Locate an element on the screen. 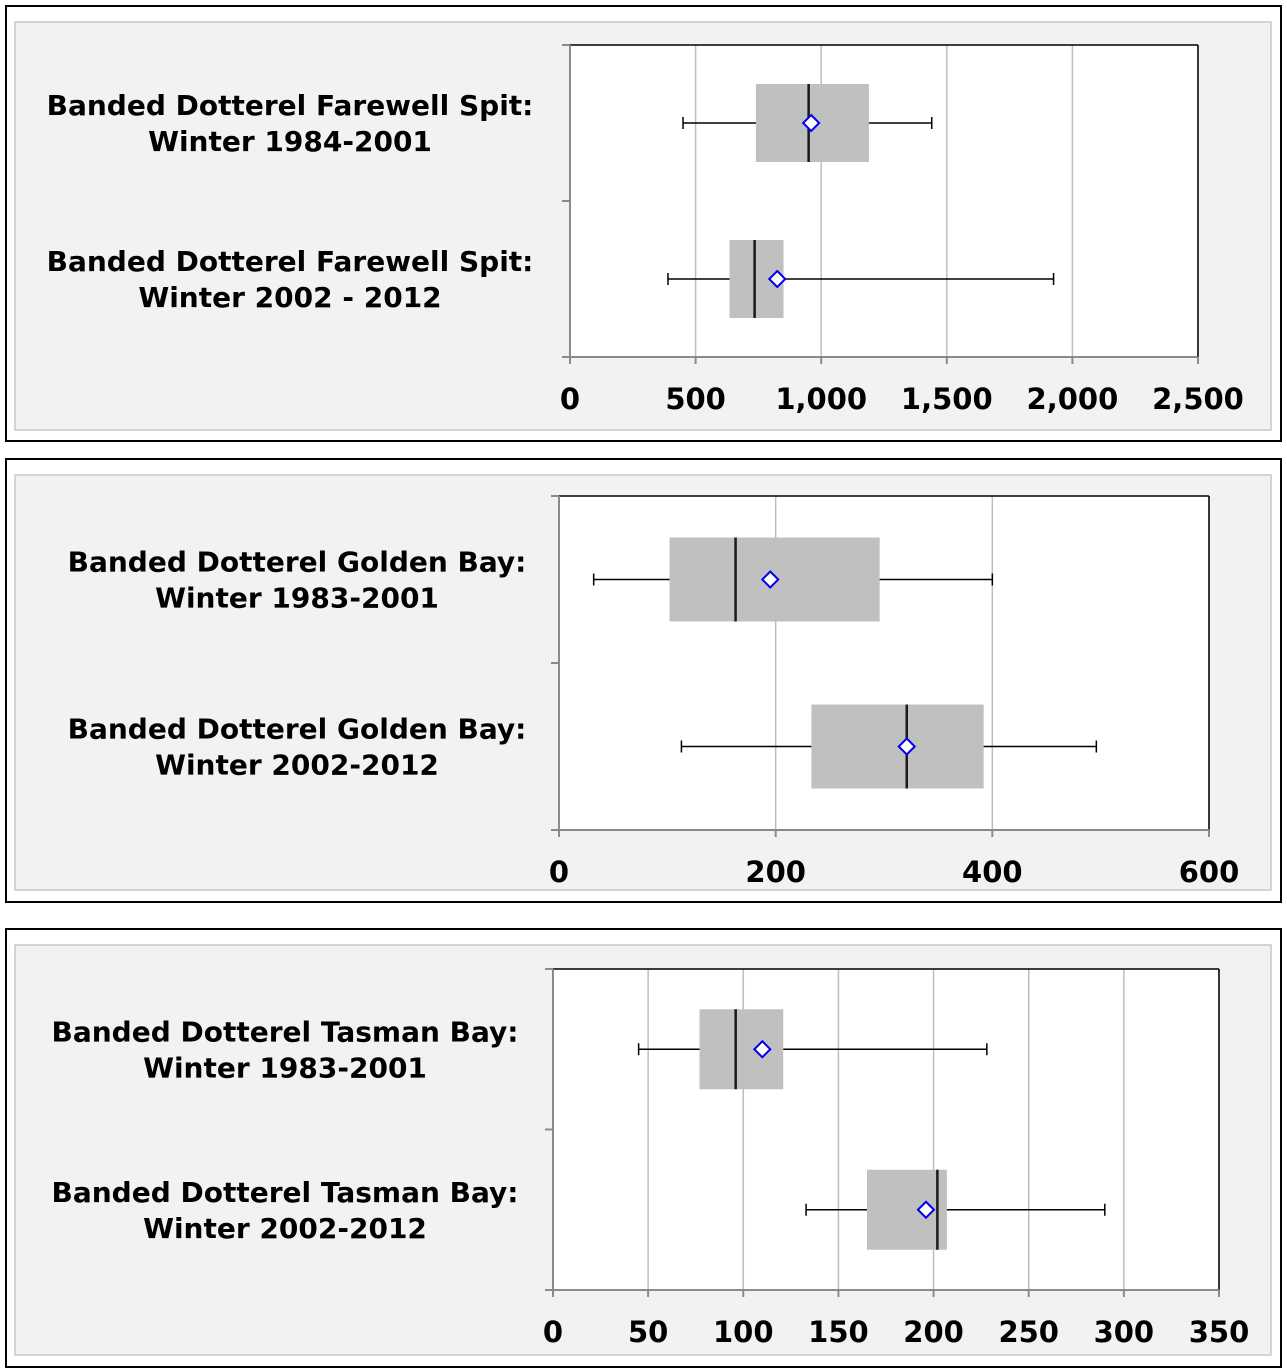 The width and height of the screenshot is (1287, 1371). x-tick-label: 1,000 is located at coordinates (821, 399).